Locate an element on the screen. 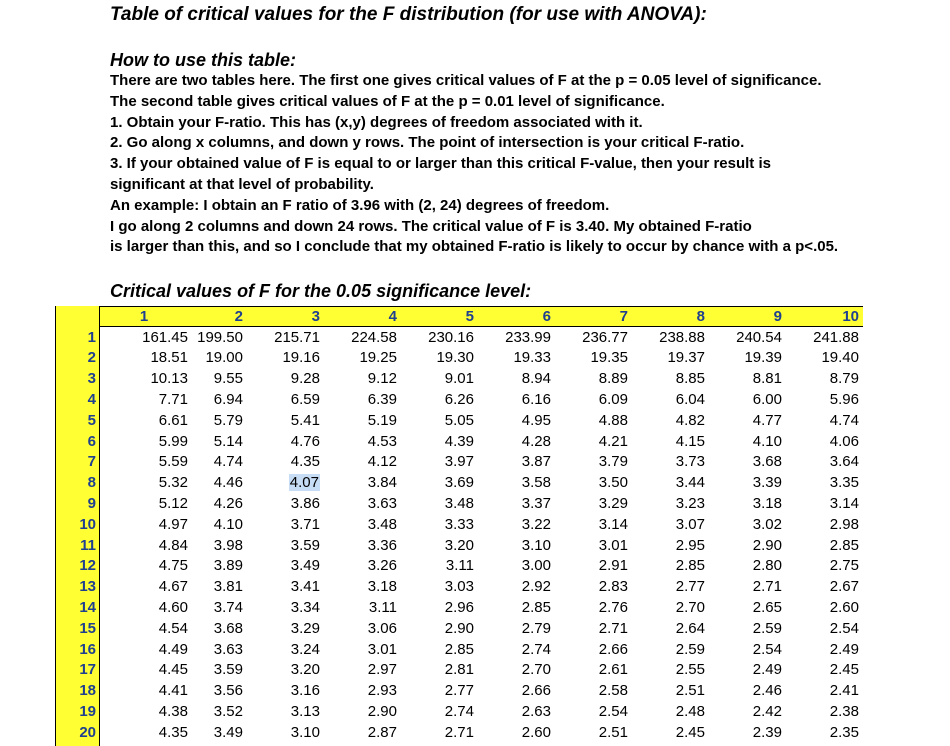  table-cell: 161.45 is located at coordinates (146, 338).